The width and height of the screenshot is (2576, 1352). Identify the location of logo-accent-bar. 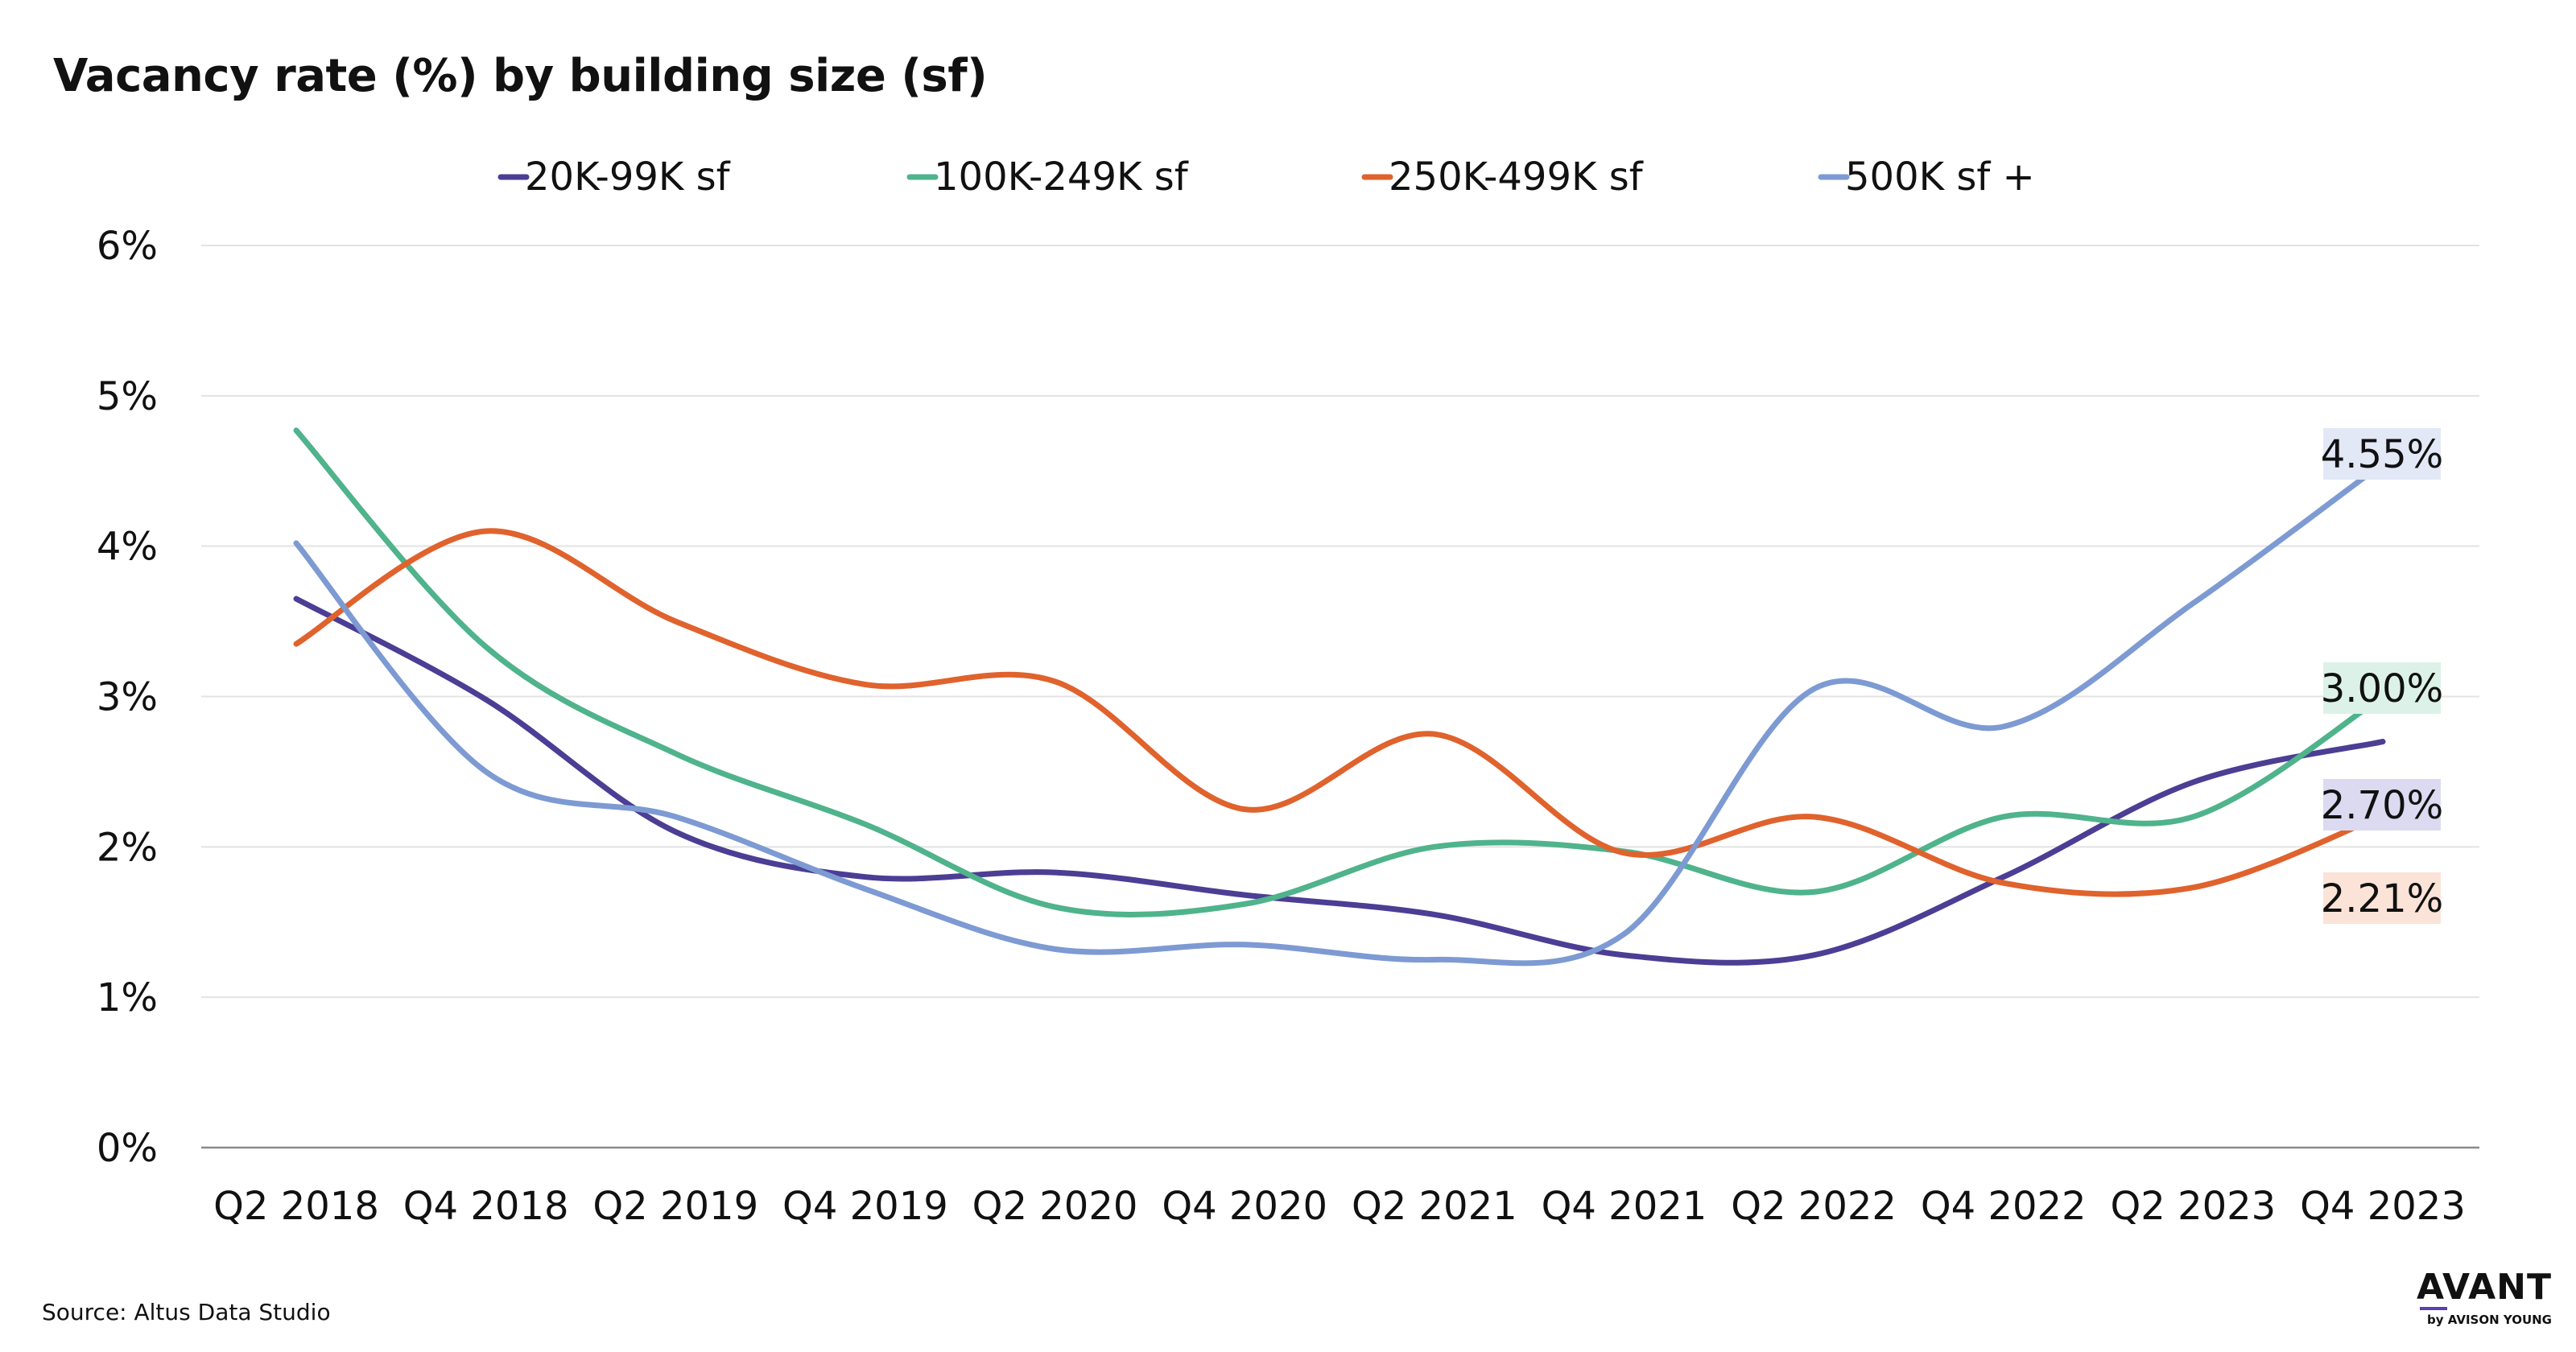
(2433, 1308).